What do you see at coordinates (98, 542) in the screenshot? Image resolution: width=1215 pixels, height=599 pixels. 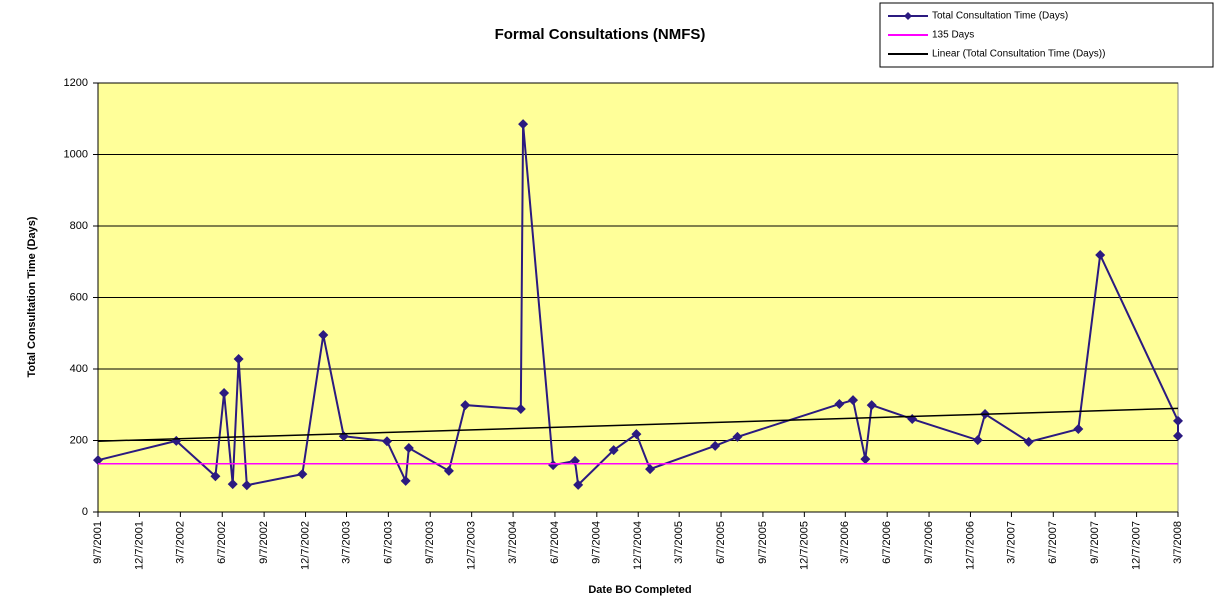 I see `x-tick-label: 9/7/2001` at bounding box center [98, 542].